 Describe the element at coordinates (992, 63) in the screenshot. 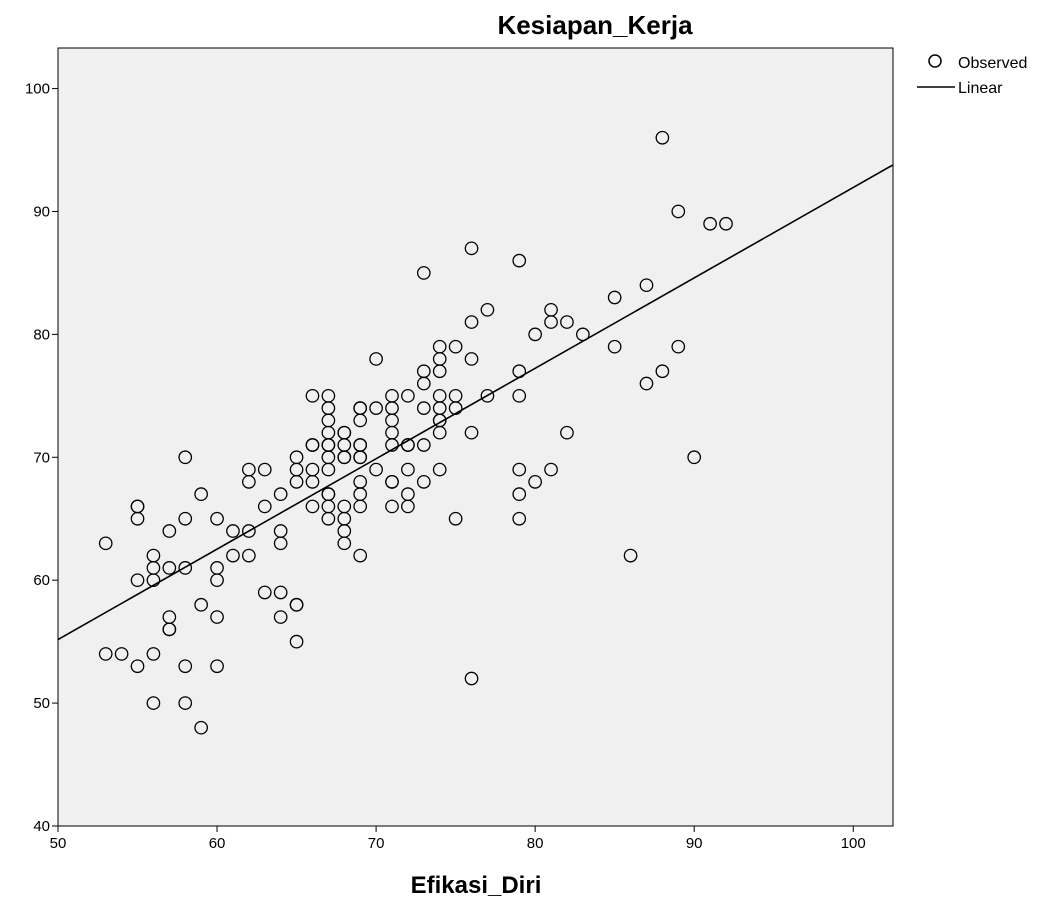

I see `legend-observed-label: Observed` at that location.